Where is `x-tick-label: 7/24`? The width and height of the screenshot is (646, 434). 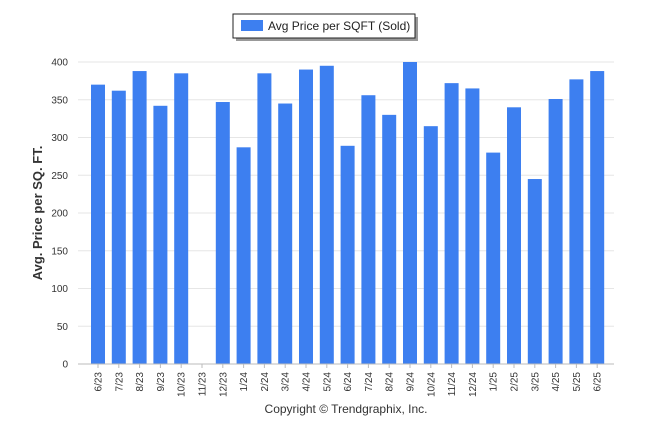
x-tick-label: 7/24 is located at coordinates (369, 382).